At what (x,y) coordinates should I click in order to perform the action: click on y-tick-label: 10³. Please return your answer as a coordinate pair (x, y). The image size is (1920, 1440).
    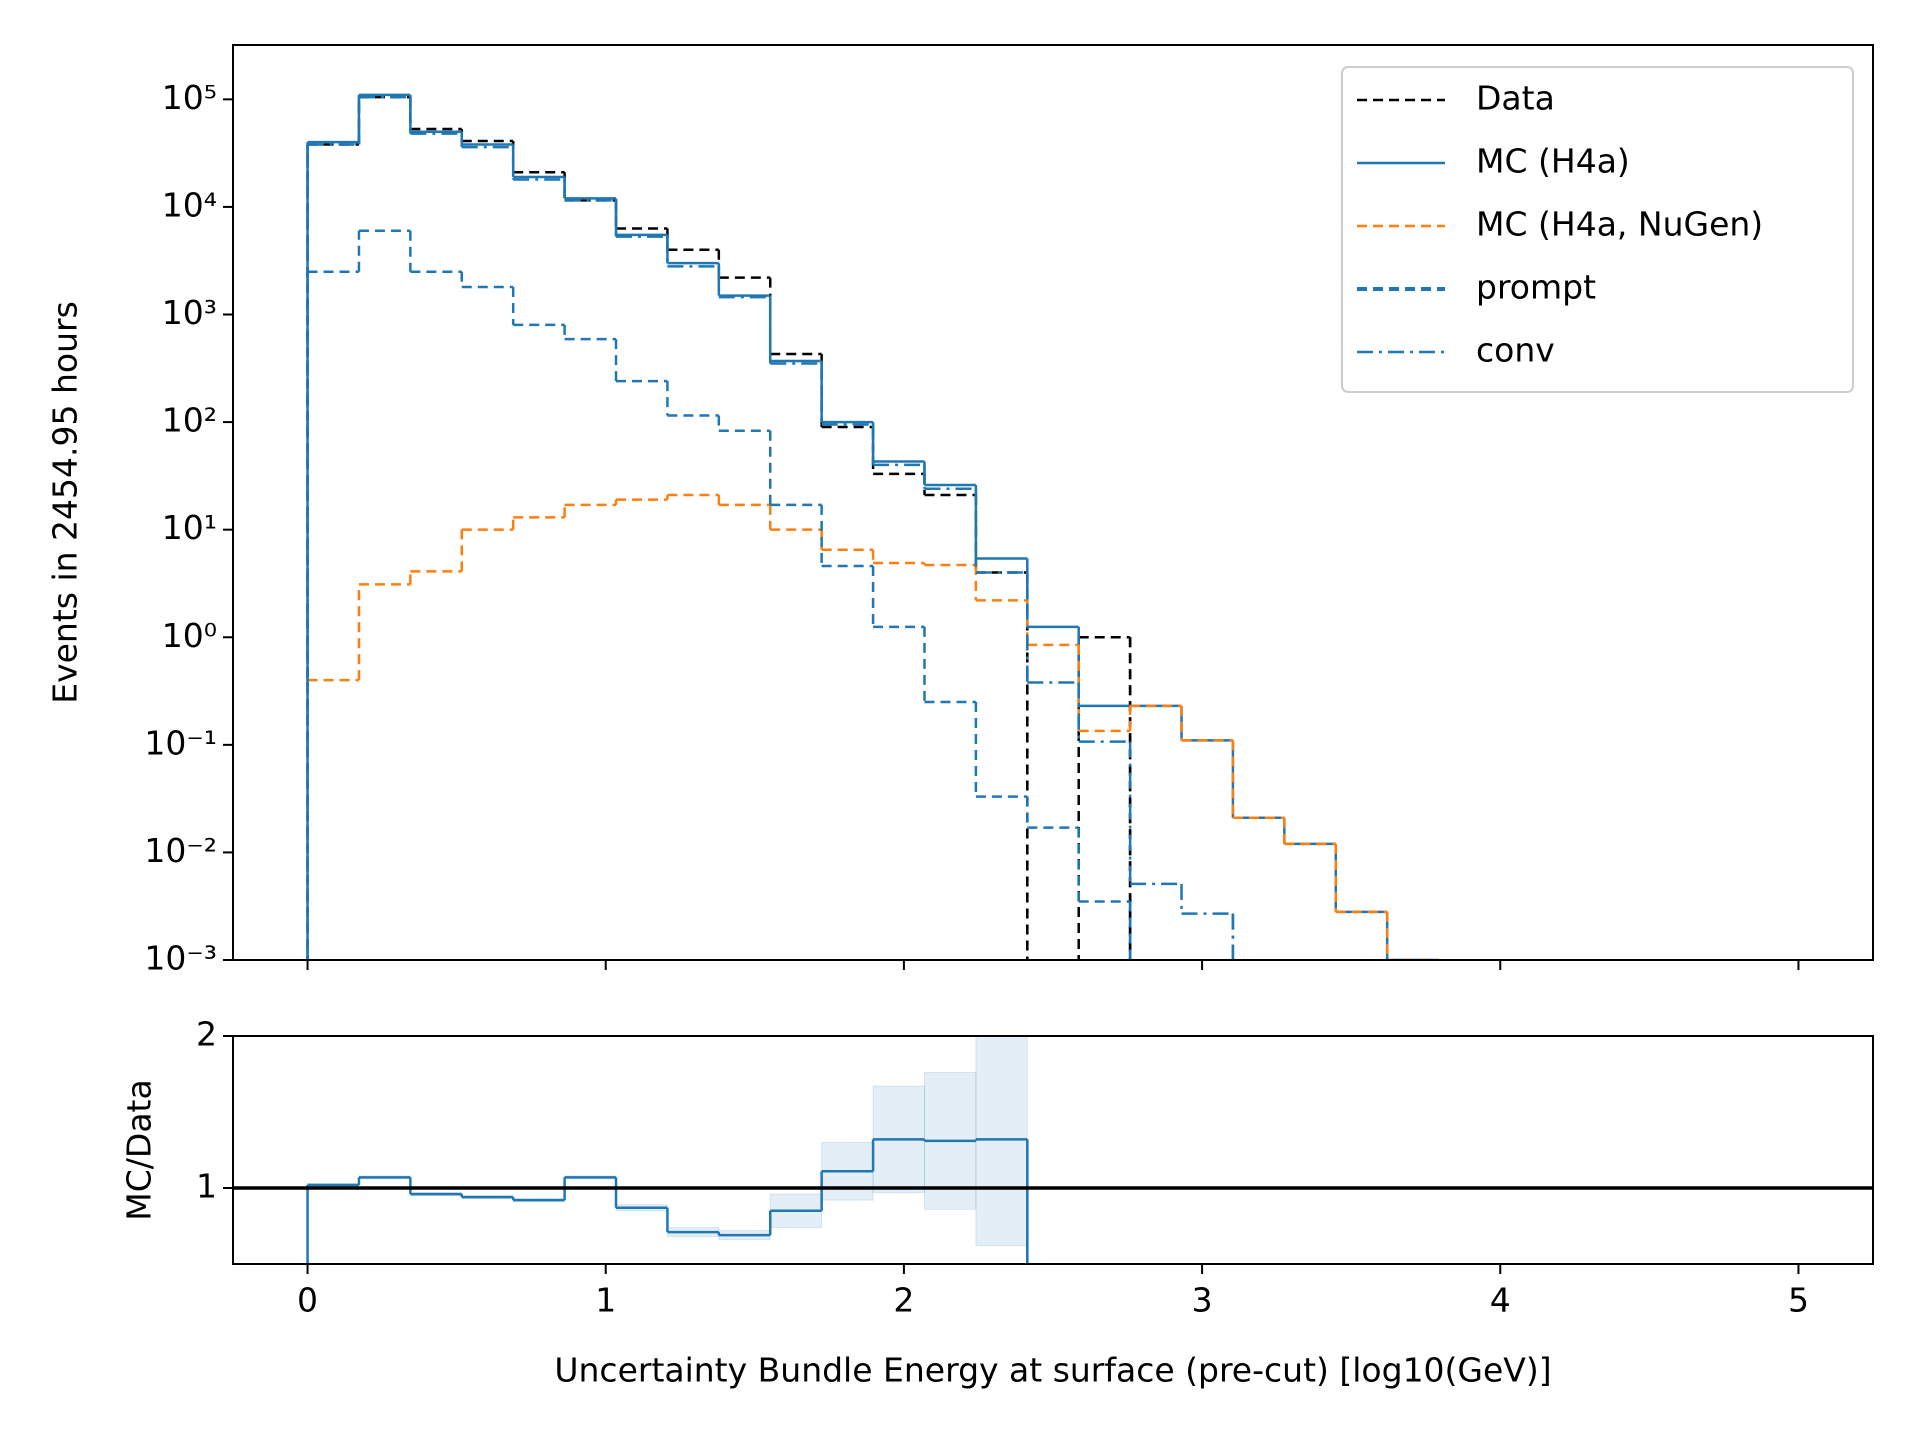
    Looking at the image, I should click on (189, 312).